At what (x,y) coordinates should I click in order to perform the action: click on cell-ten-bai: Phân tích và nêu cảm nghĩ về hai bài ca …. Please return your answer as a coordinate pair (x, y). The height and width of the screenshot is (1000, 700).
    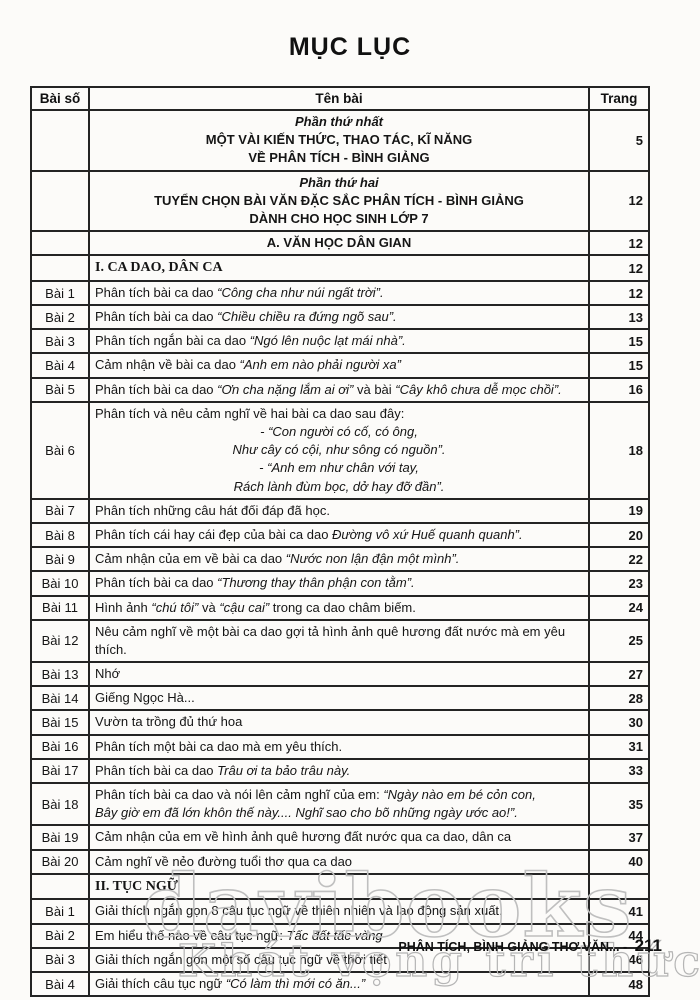
    Looking at the image, I should click on (339, 450).